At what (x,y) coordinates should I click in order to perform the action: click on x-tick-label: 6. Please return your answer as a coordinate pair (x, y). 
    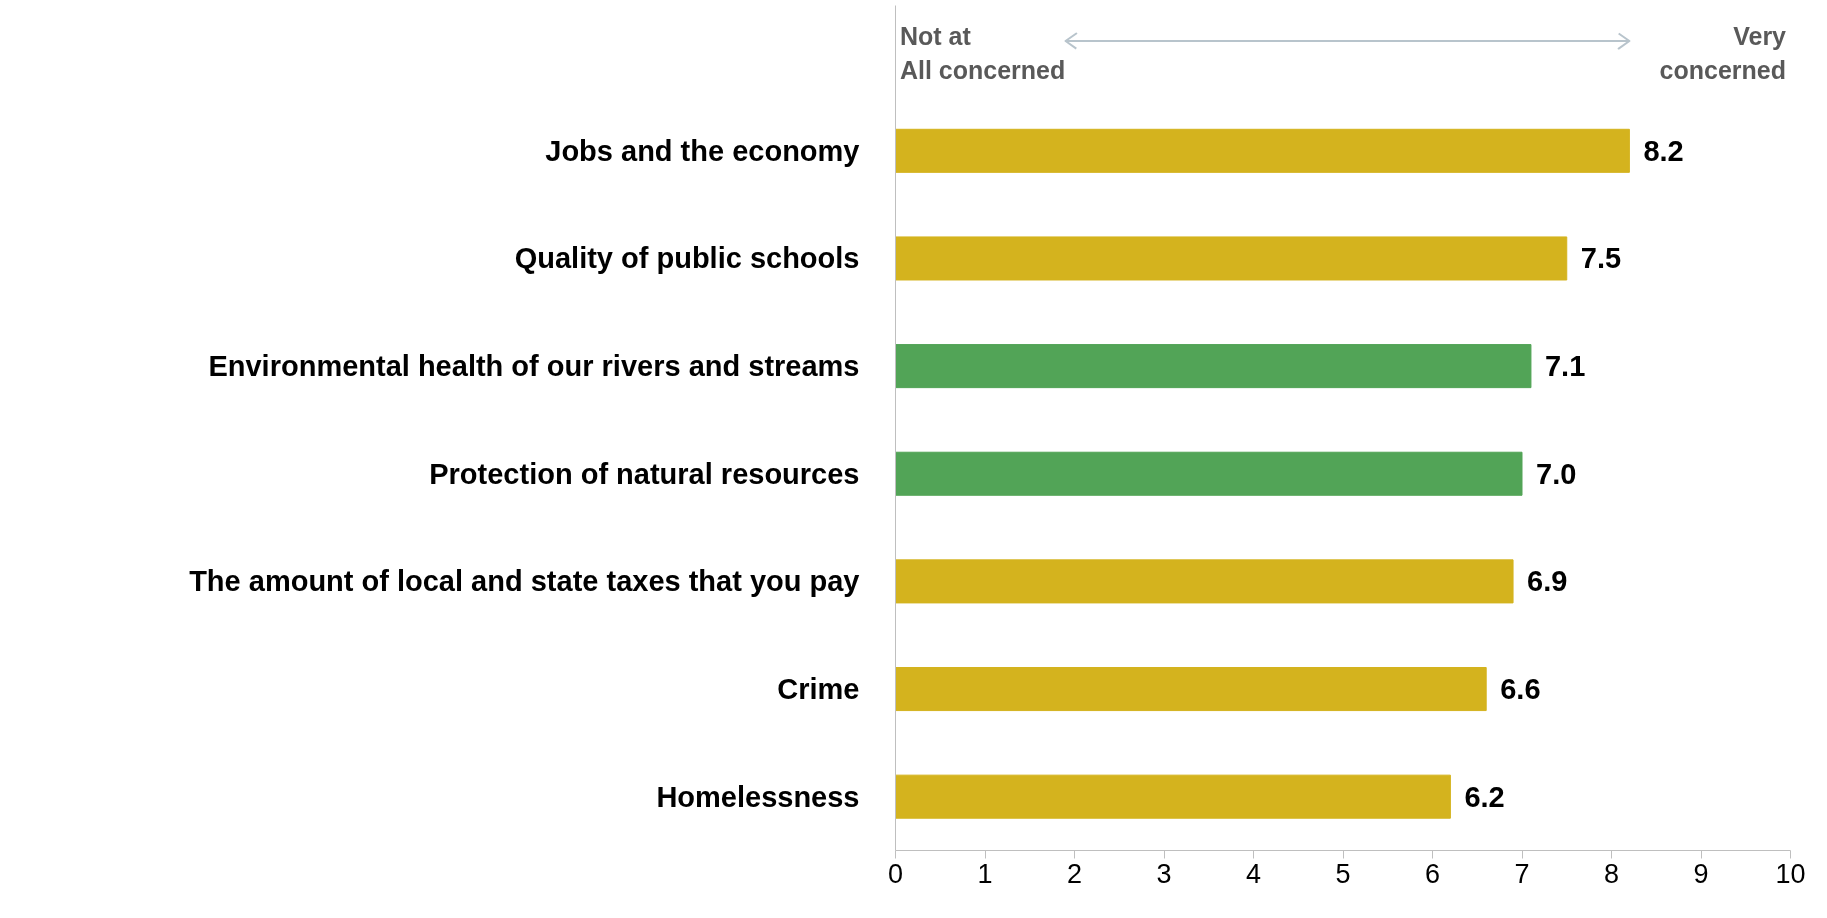
    Looking at the image, I should click on (1432, 873).